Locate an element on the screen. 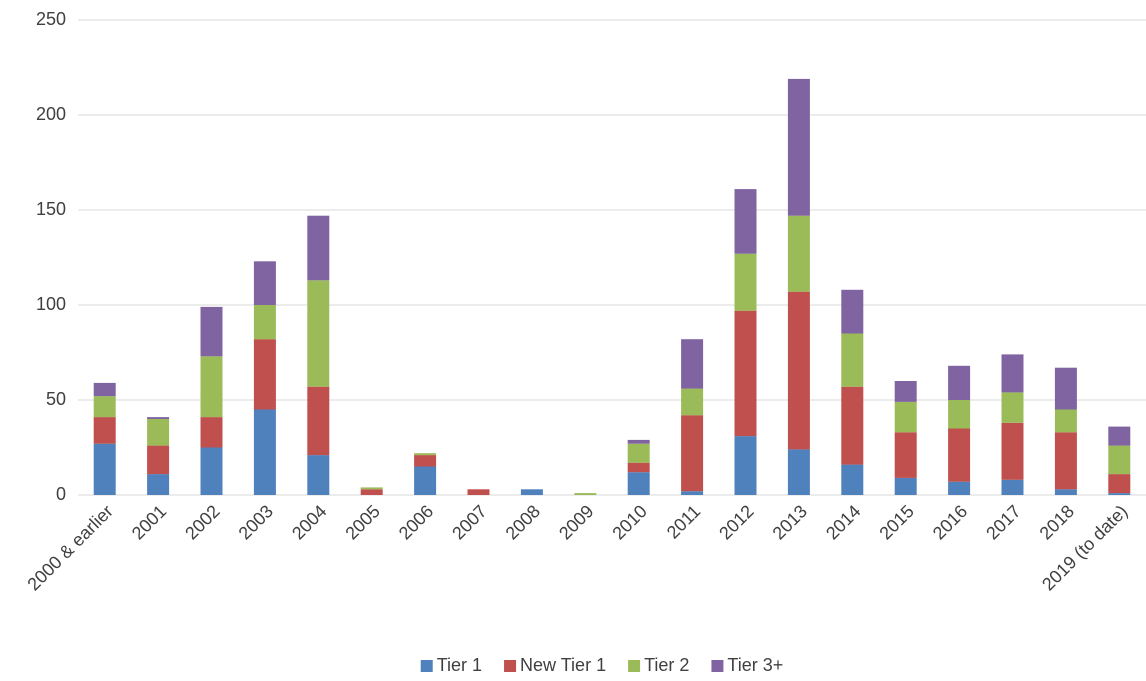  y-tick-label: 200 is located at coordinates (51, 114).